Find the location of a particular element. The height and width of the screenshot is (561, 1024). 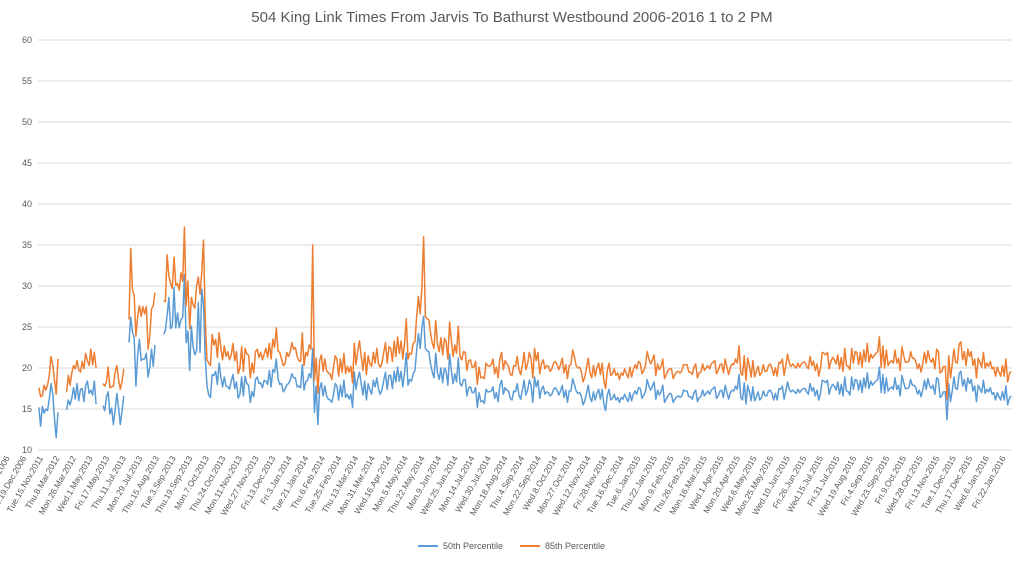

y-tick-label: 30 is located at coordinates (27, 286).